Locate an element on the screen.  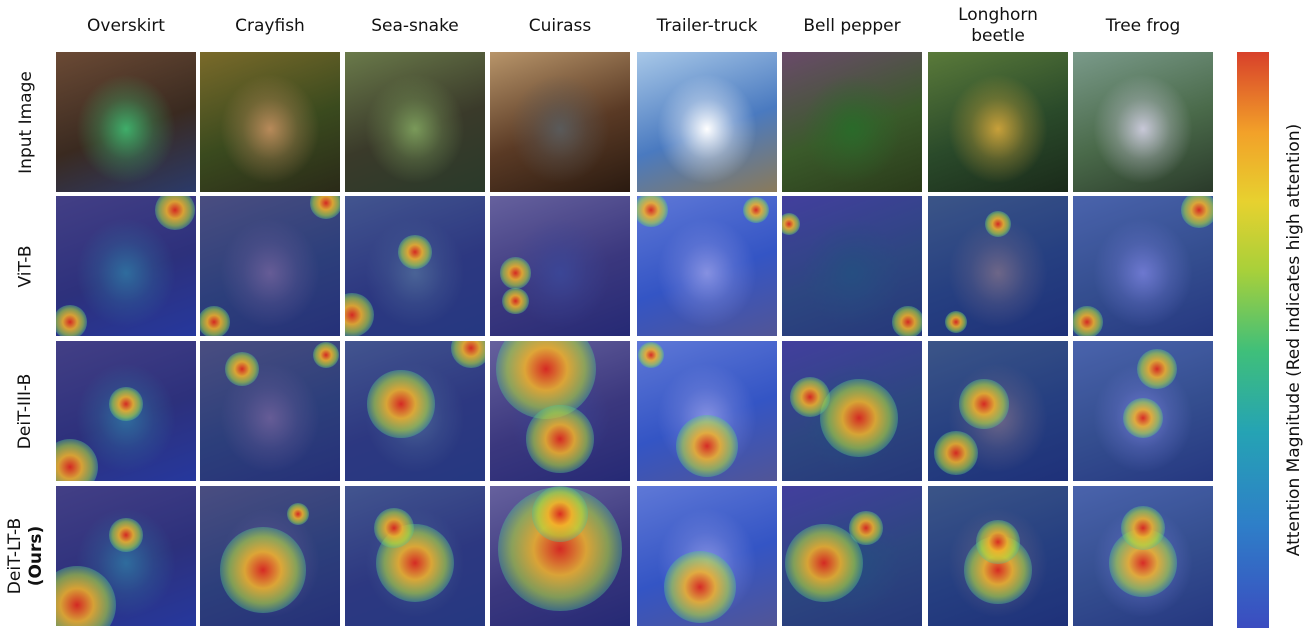
row-label: DeiT-LT-B (Ours) is located at coordinates (26, 556).